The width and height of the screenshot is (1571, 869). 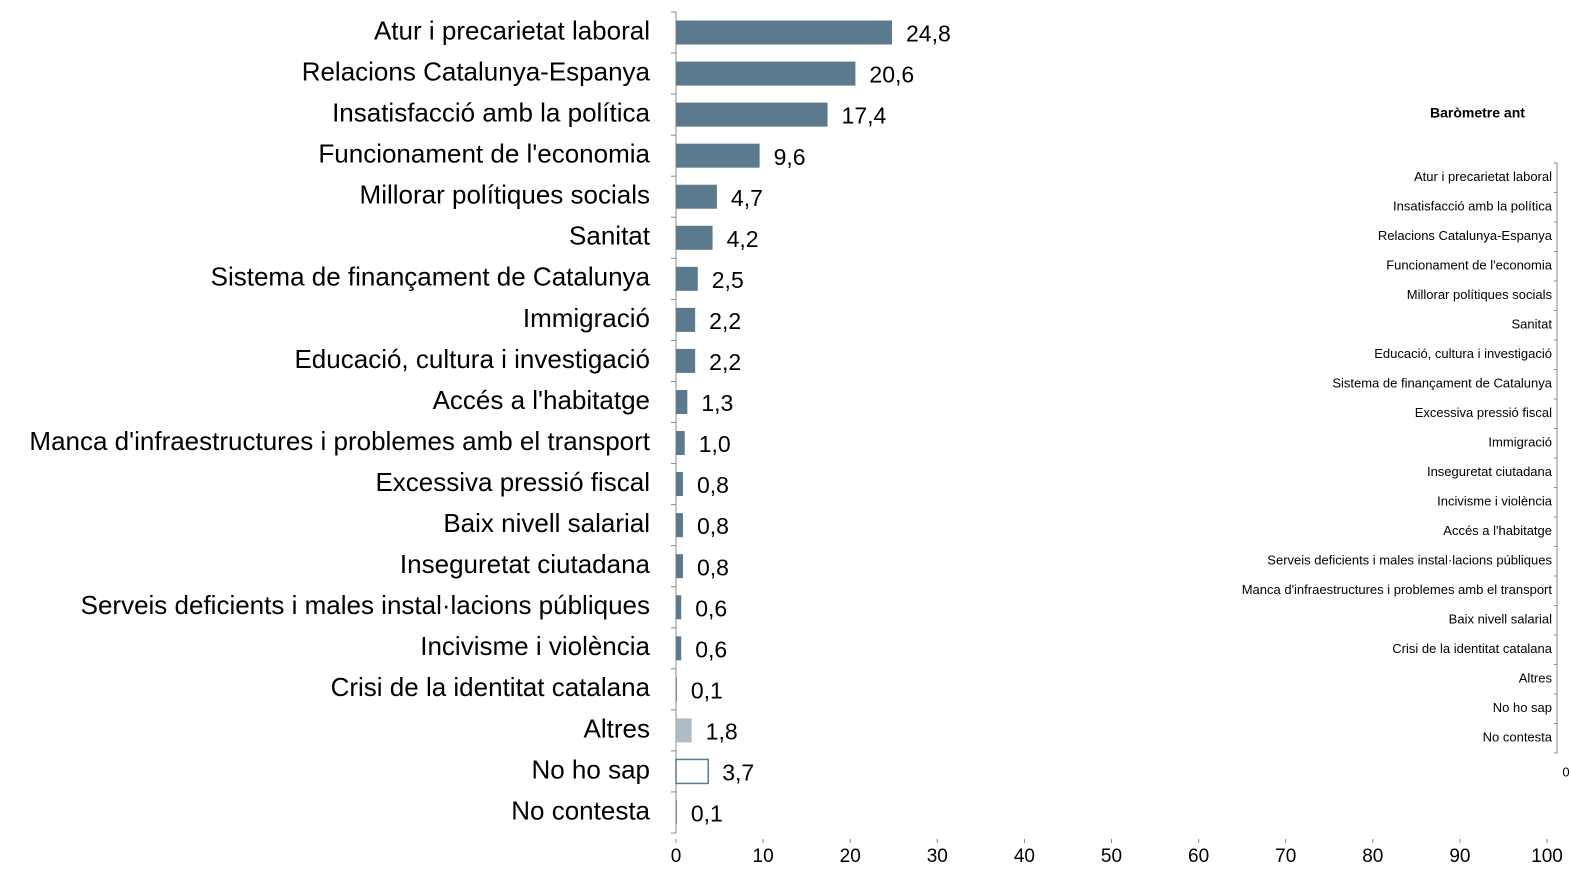 What do you see at coordinates (1372, 856) in the screenshot?
I see `x-tick-label: 80` at bounding box center [1372, 856].